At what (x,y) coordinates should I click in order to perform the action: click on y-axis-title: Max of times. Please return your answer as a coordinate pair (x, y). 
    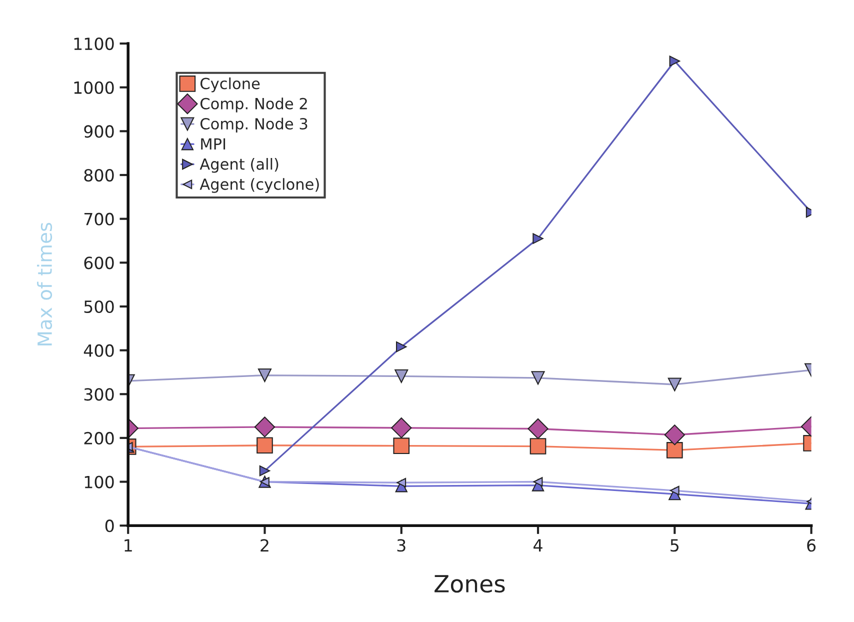
    Looking at the image, I should click on (44, 284).